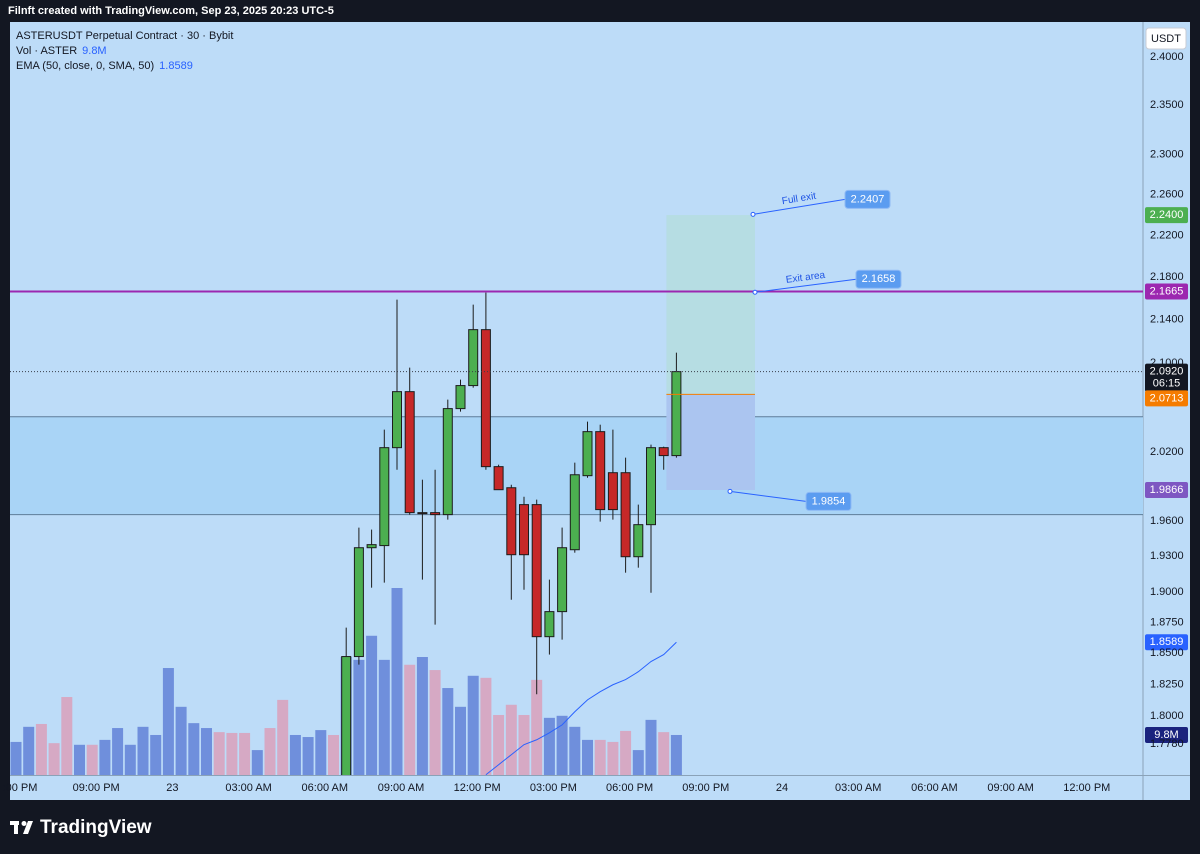  What do you see at coordinates (1167, 490) in the screenshot?
I see `stop-label: 1.9866` at bounding box center [1167, 490].